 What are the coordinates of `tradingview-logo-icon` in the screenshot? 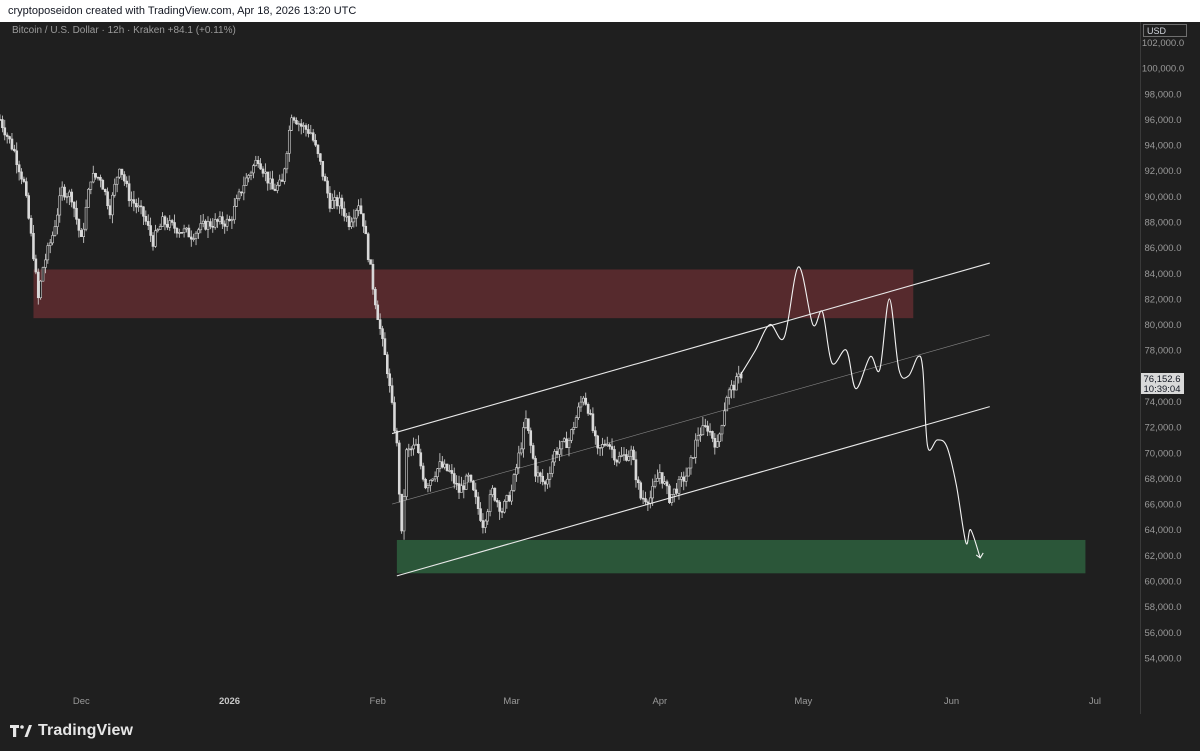 It's located at (21, 731).